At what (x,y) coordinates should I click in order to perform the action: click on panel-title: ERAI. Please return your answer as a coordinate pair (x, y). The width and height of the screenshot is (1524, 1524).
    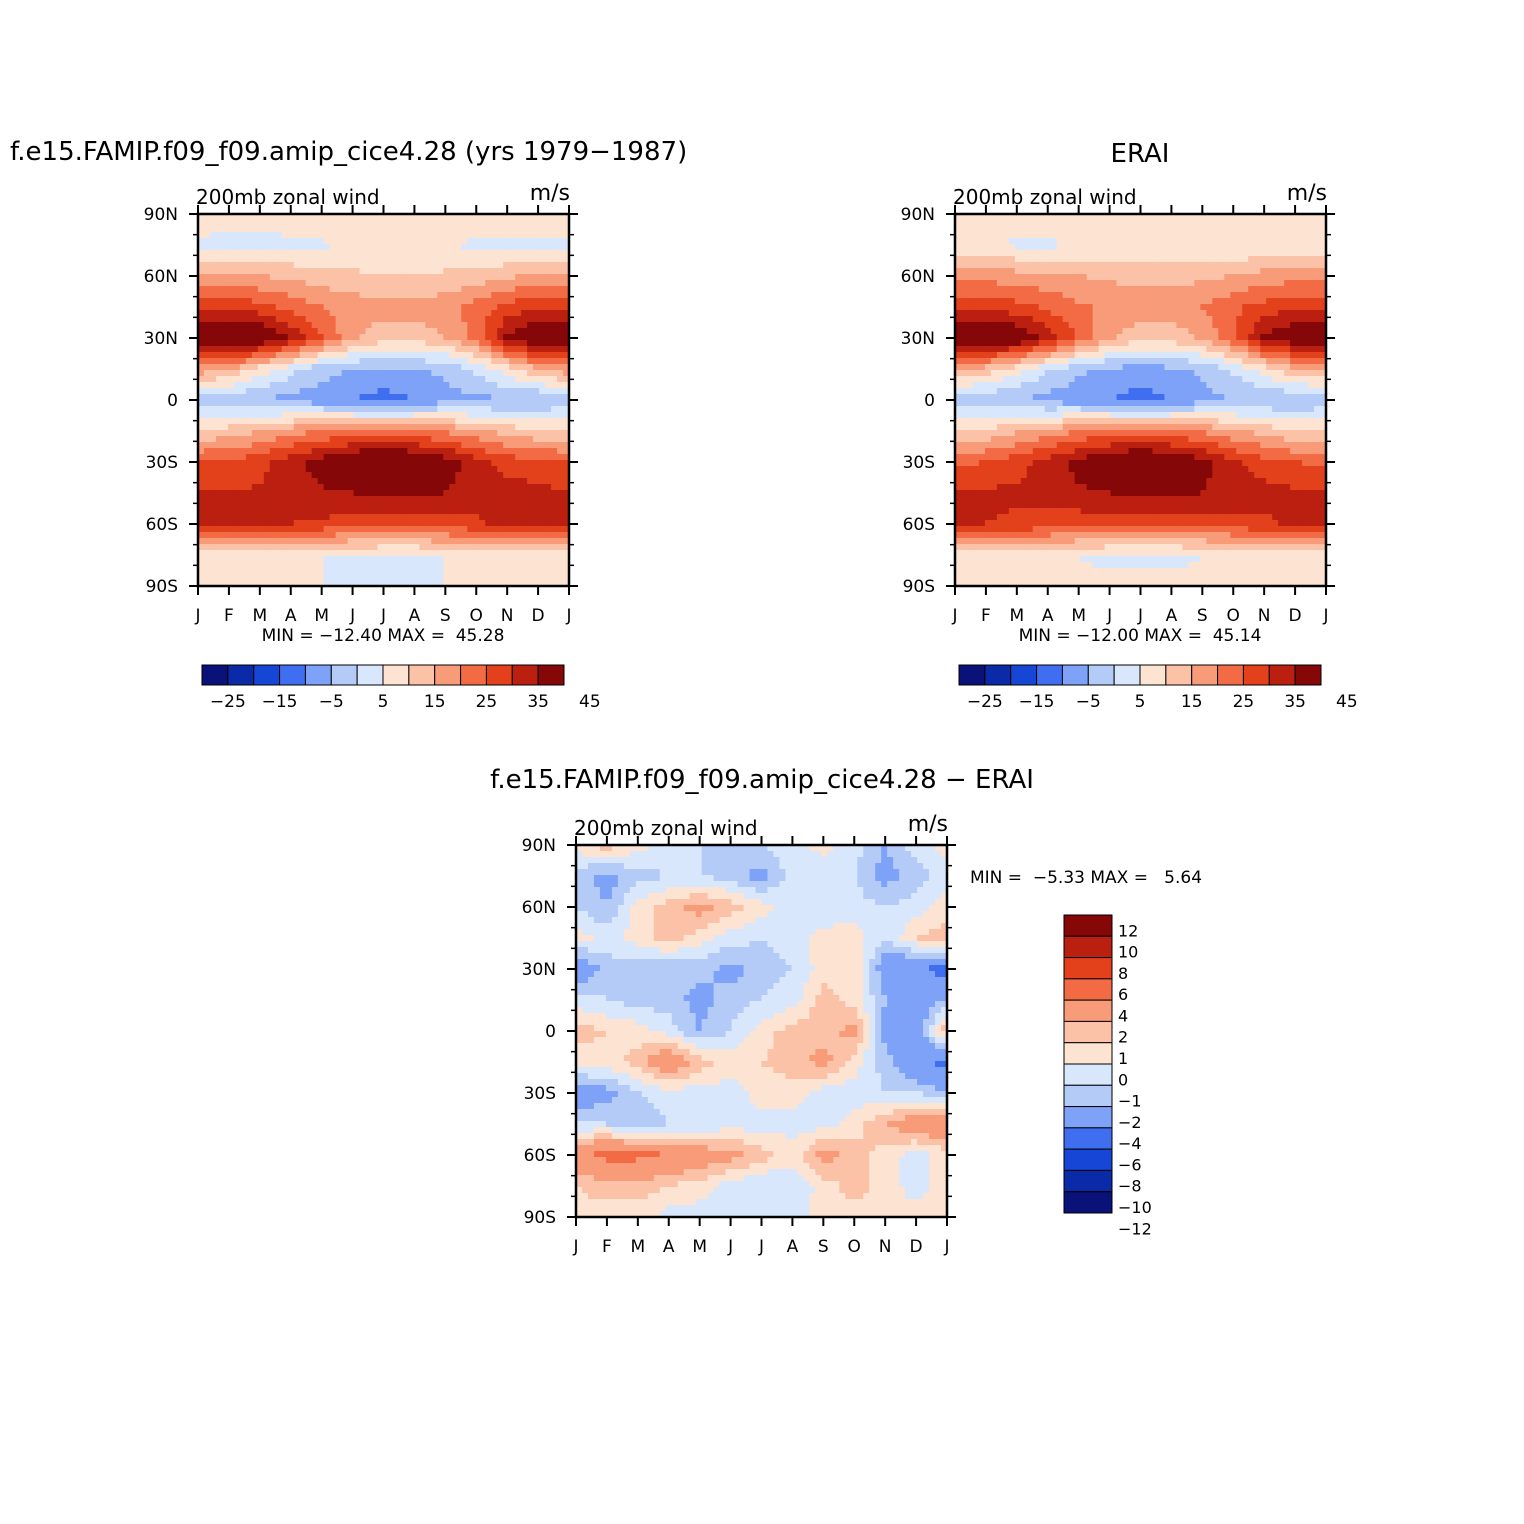
    Looking at the image, I should click on (1140, 154).